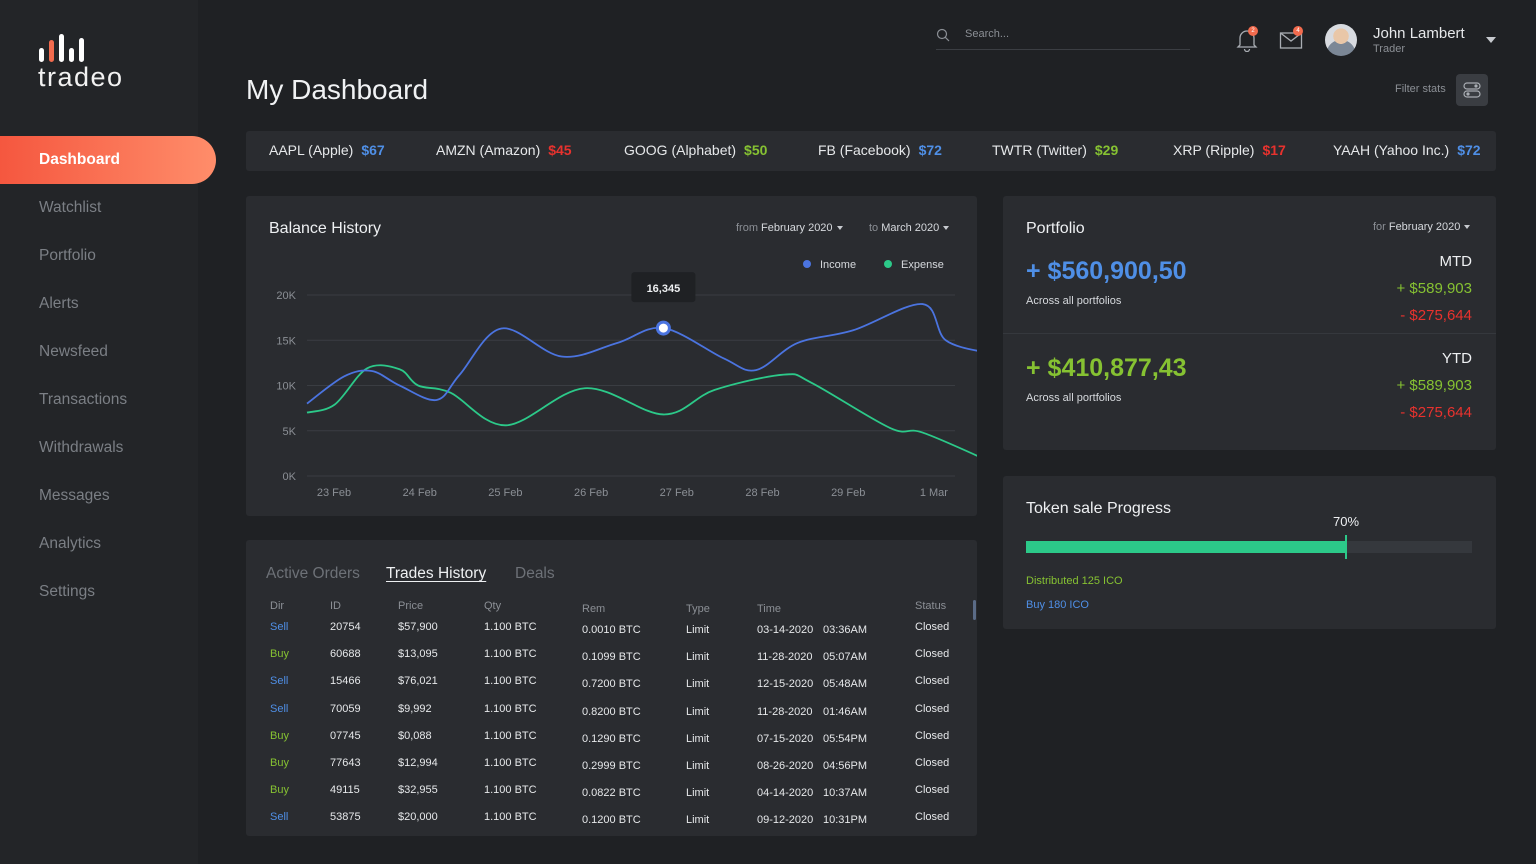  I want to click on ticker-name: FB (Facebook), so click(864, 150).